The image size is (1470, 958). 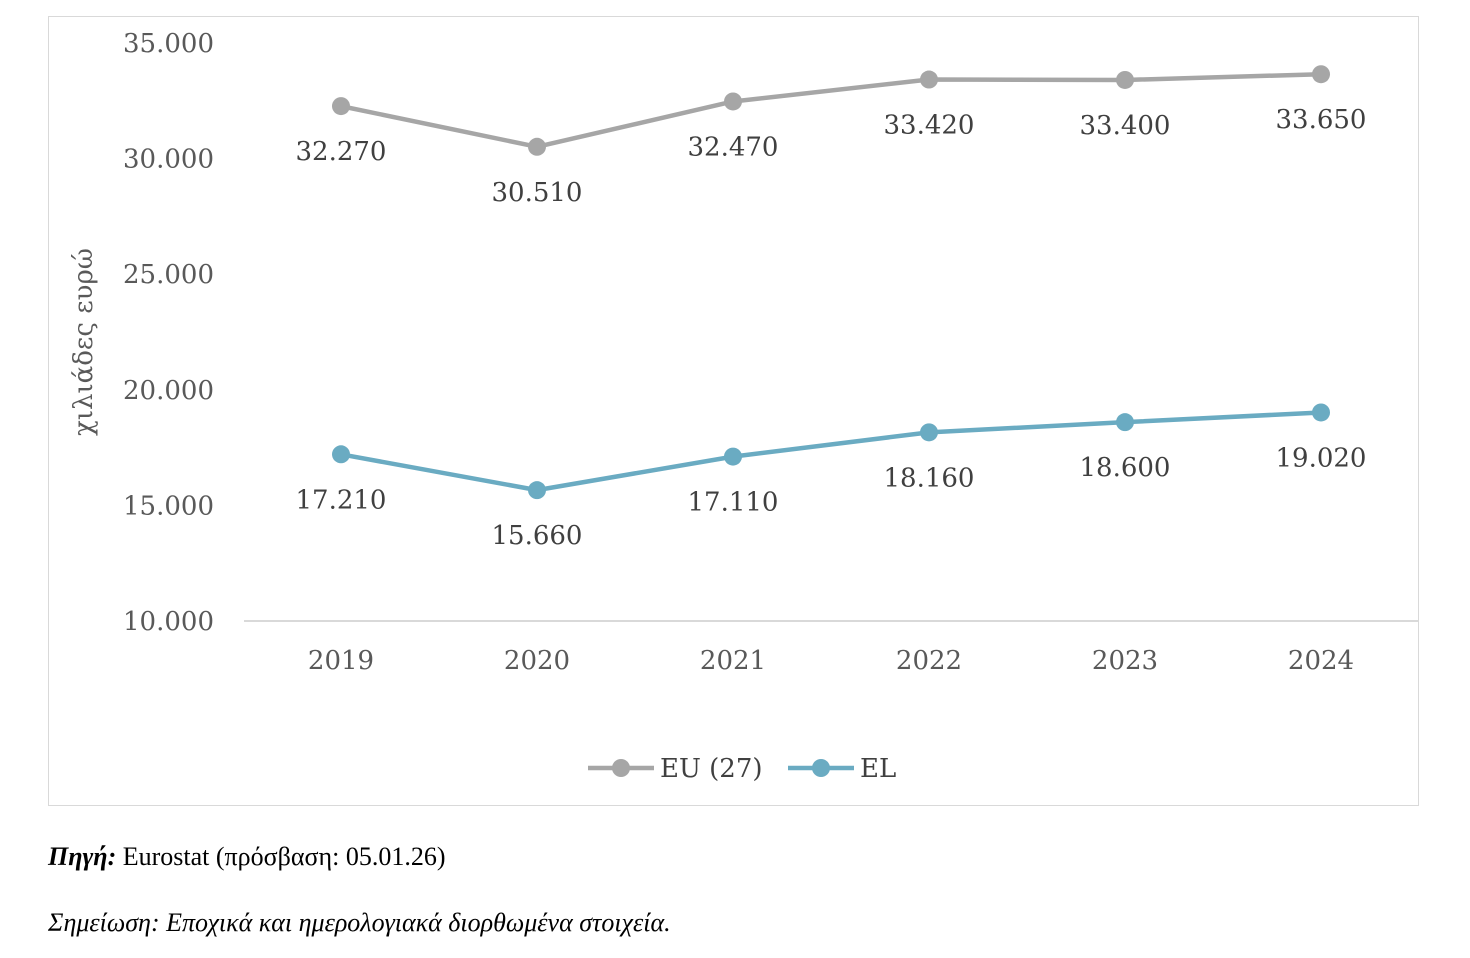 What do you see at coordinates (341, 661) in the screenshot?
I see `x-tick-label: 2019` at bounding box center [341, 661].